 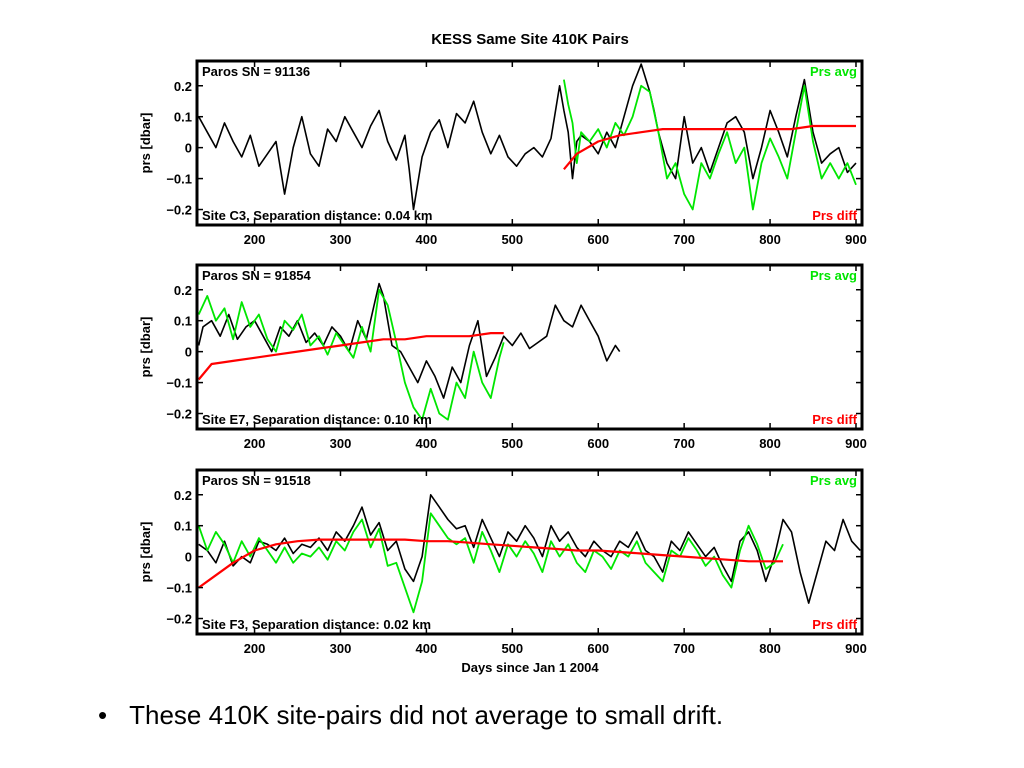 What do you see at coordinates (257, 275) in the screenshot?
I see `sensor-serial-label: Paros SN = 91854` at bounding box center [257, 275].